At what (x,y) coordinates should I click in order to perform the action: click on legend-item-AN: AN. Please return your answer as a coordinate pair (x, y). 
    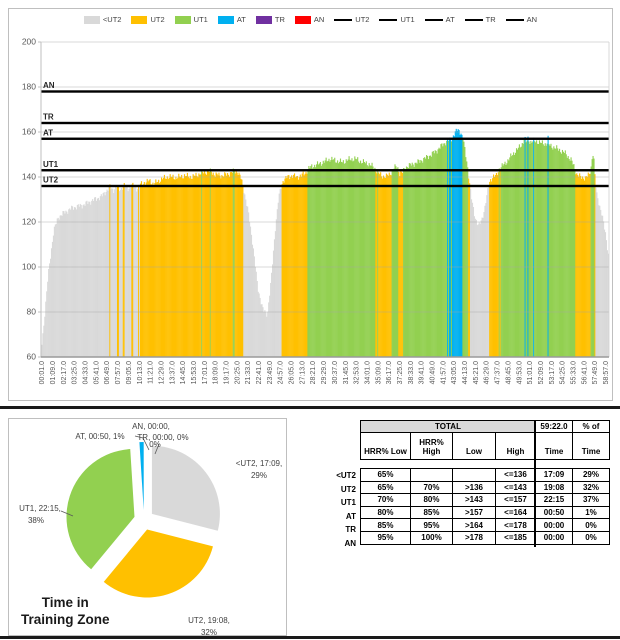
    Looking at the image, I should click on (309, 19).